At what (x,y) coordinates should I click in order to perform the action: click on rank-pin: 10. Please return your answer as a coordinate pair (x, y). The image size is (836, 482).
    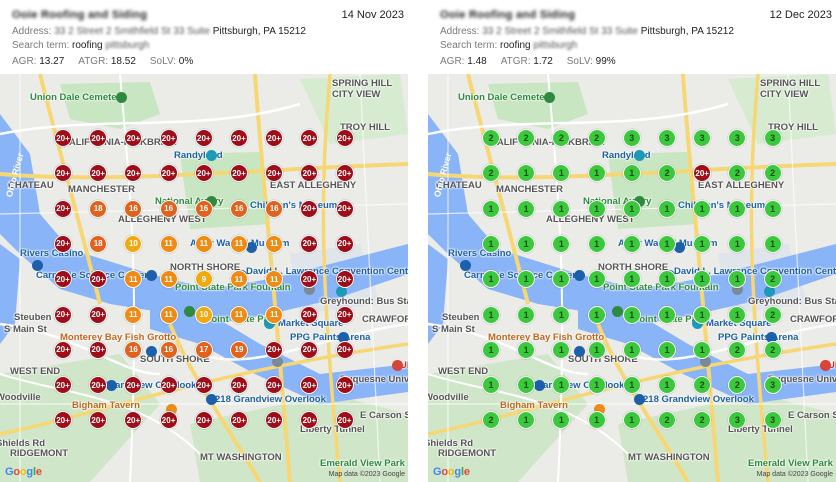
    Looking at the image, I should click on (133, 243).